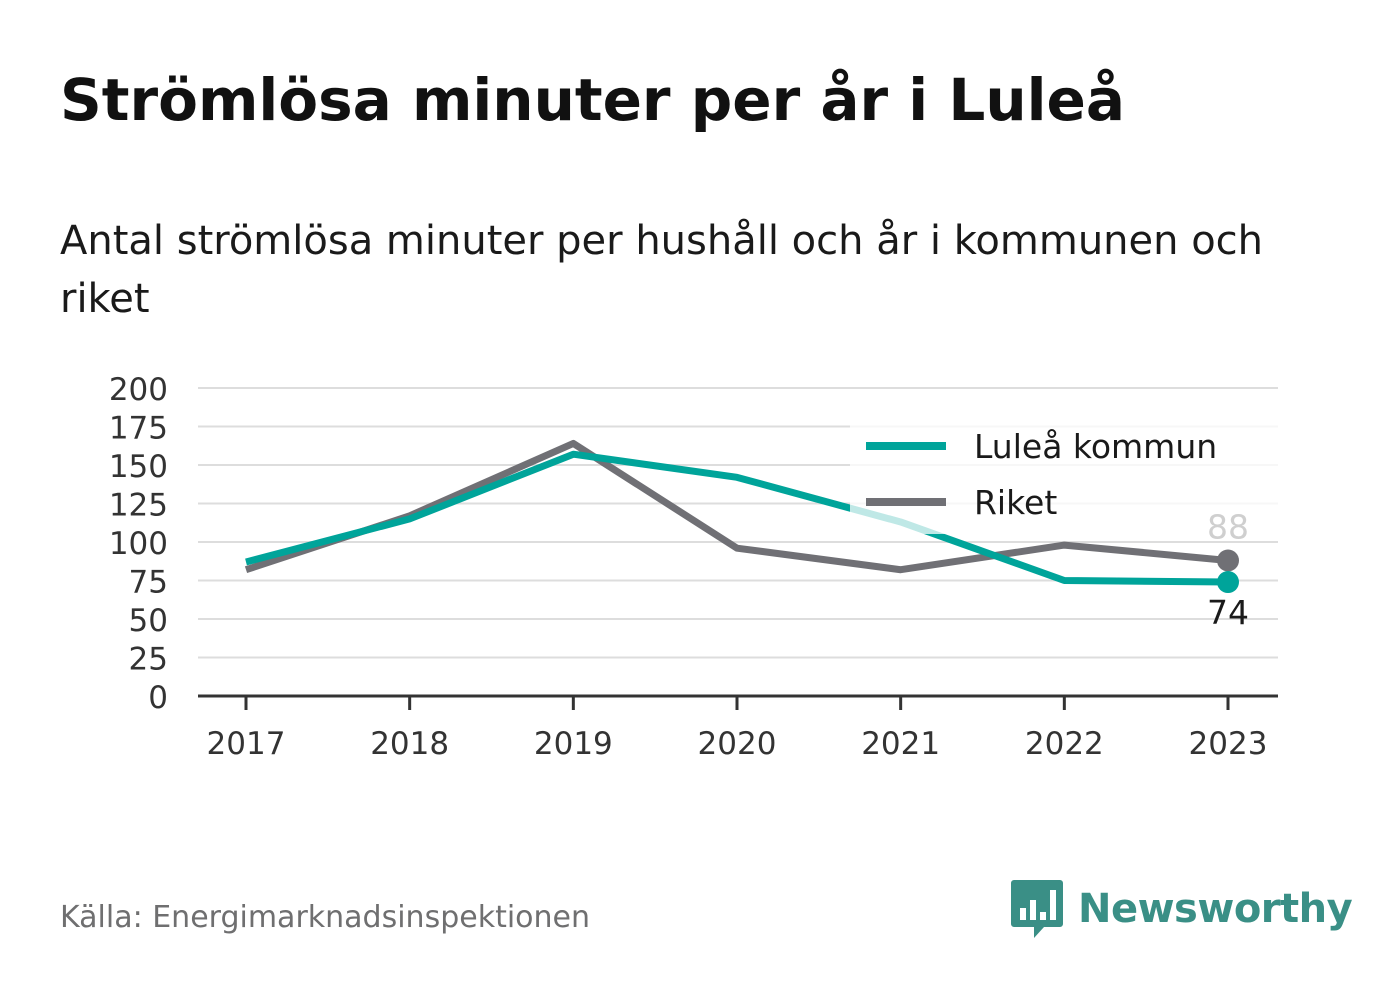 The image size is (1382, 999). What do you see at coordinates (1228, 612) in the screenshot?
I see `end-value-label: 74` at bounding box center [1228, 612].